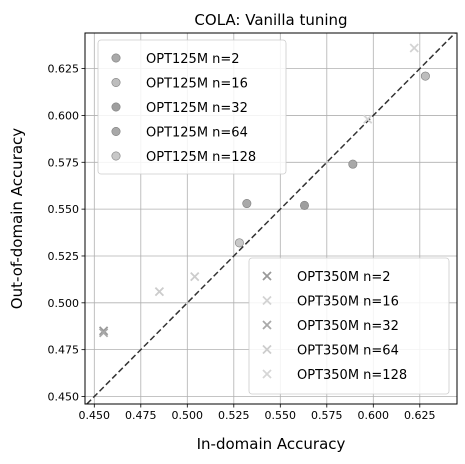 The height and width of the screenshot is (464, 465). Describe the element at coordinates (344, 277) in the screenshot. I see `legend-entry: OPT350M n=2` at that location.